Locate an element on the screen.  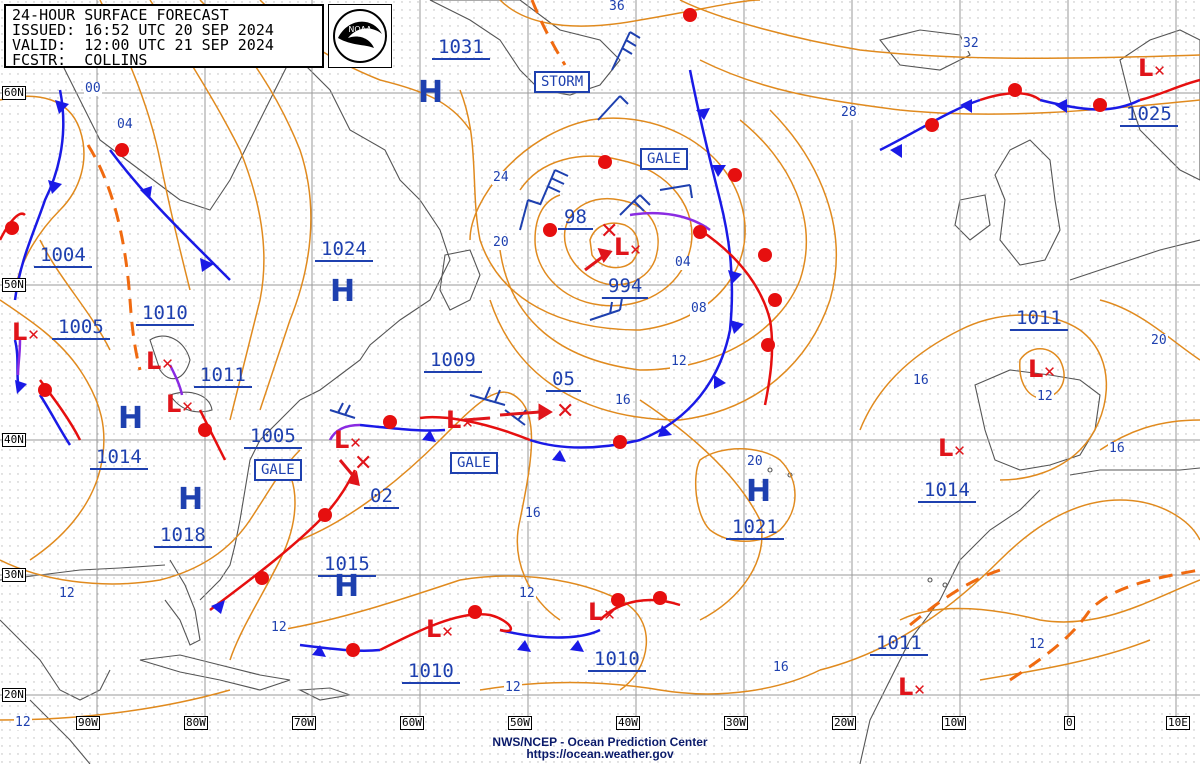
lon-label-60w: 60W is located at coordinates (412, 723).